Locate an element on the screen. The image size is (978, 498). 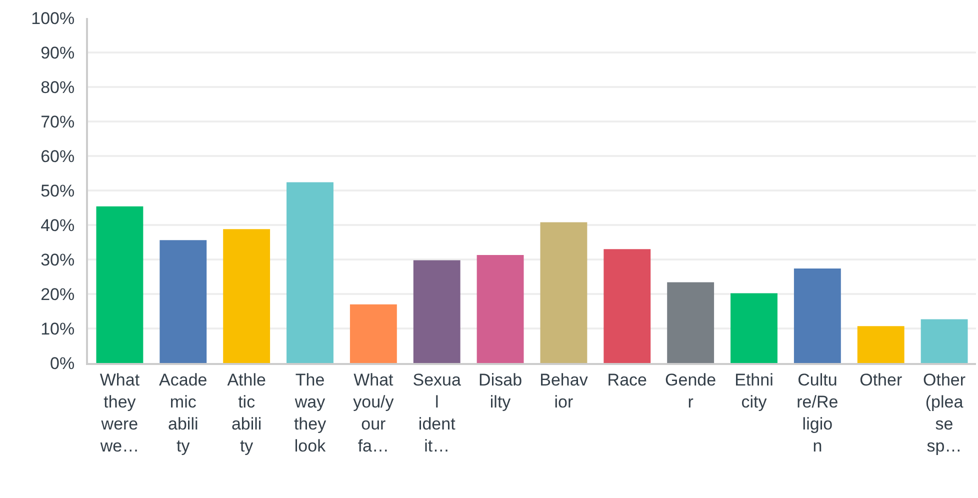
x-tick-label: Disabilty is located at coordinates (500, 391).